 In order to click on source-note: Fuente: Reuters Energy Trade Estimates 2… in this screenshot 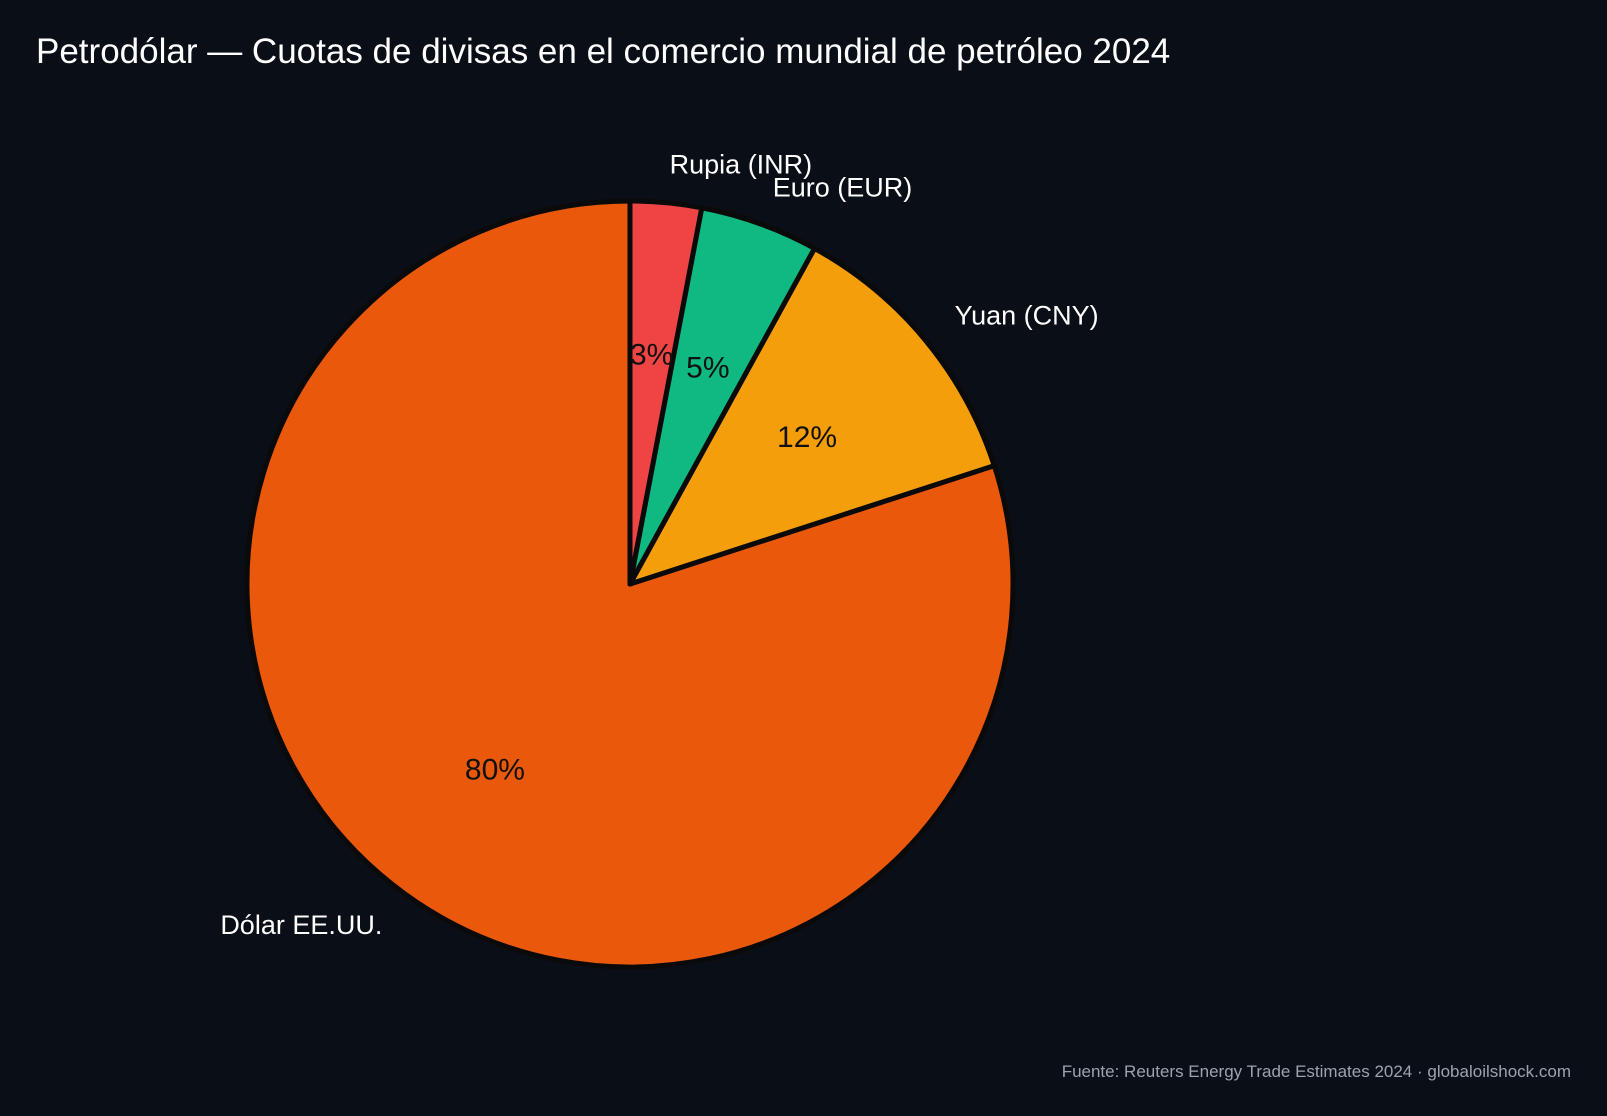, I will do `click(1316, 1071)`.